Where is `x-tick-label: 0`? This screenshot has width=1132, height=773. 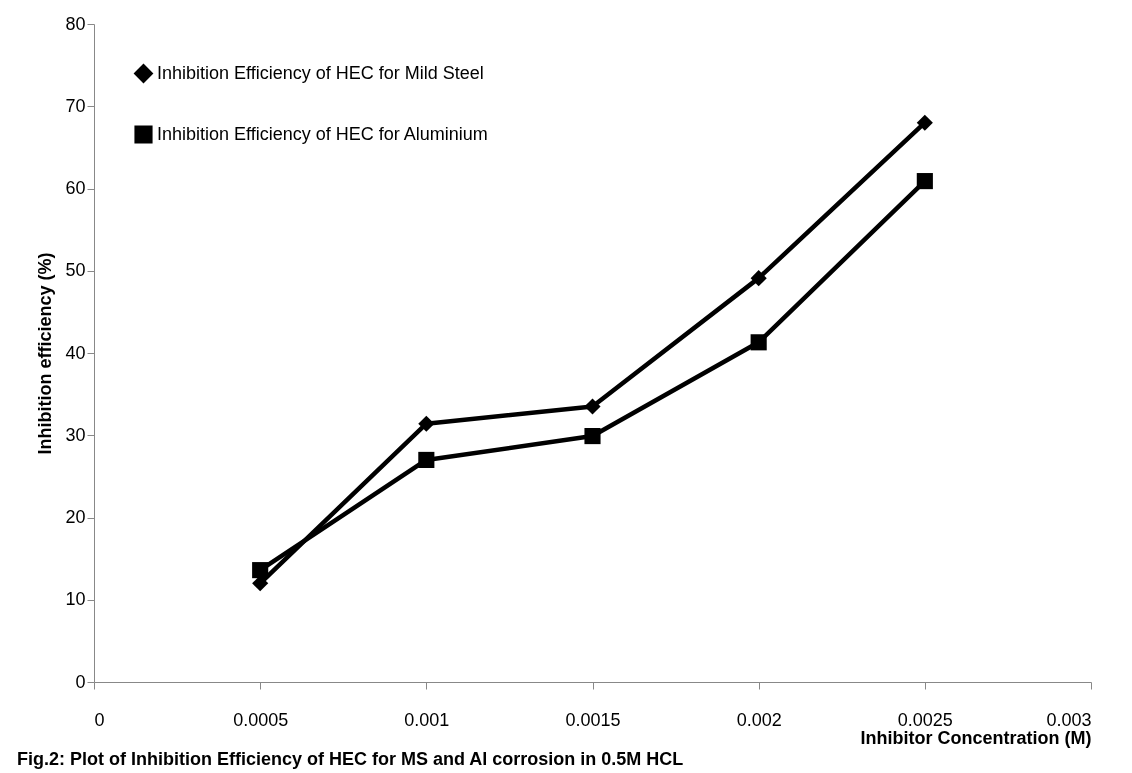
x-tick-label: 0 is located at coordinates (99, 719).